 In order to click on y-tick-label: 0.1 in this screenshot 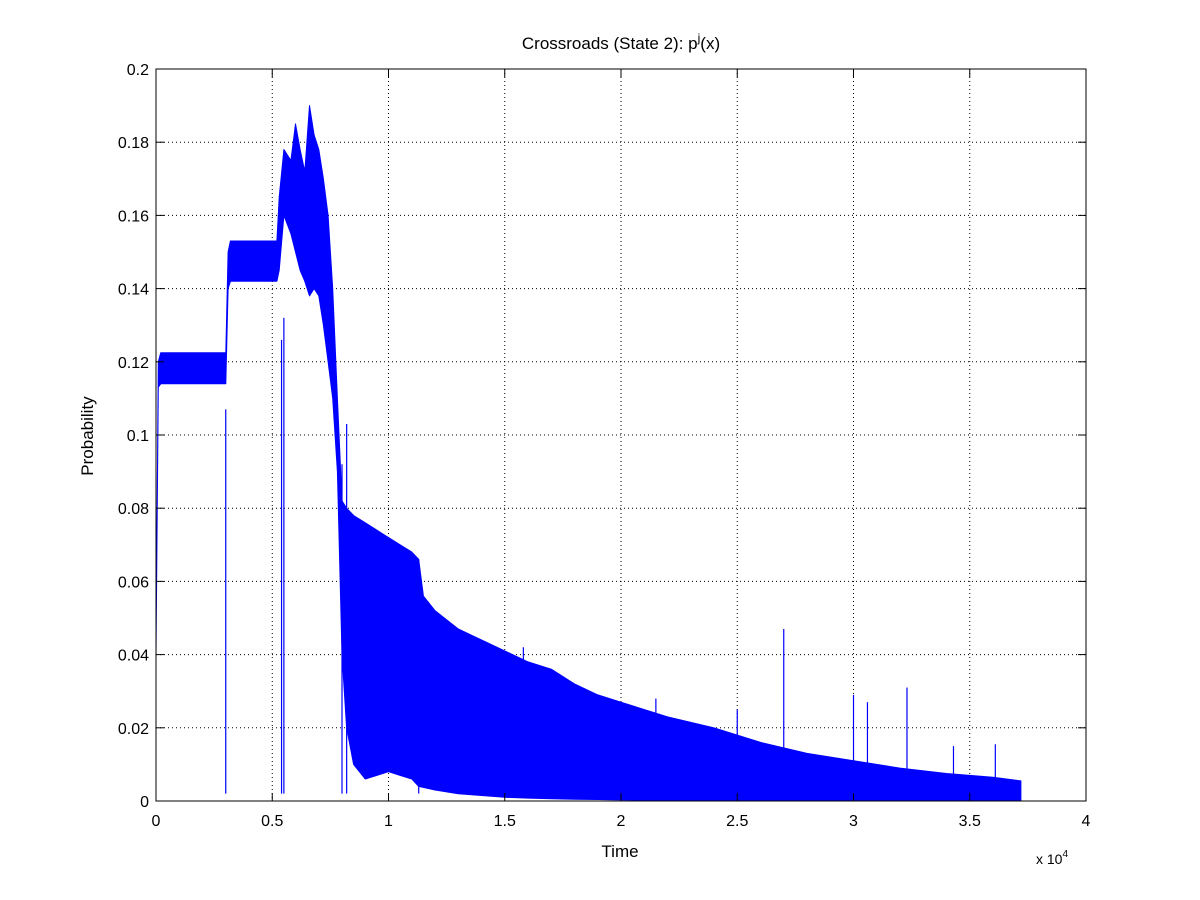, I will do `click(138, 436)`.